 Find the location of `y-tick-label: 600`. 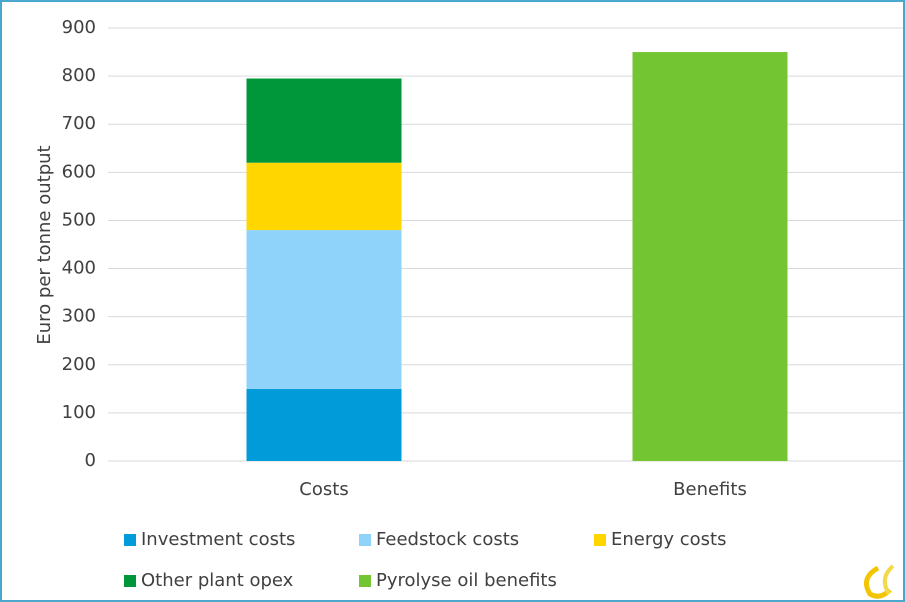

y-tick-label: 600 is located at coordinates (79, 171).